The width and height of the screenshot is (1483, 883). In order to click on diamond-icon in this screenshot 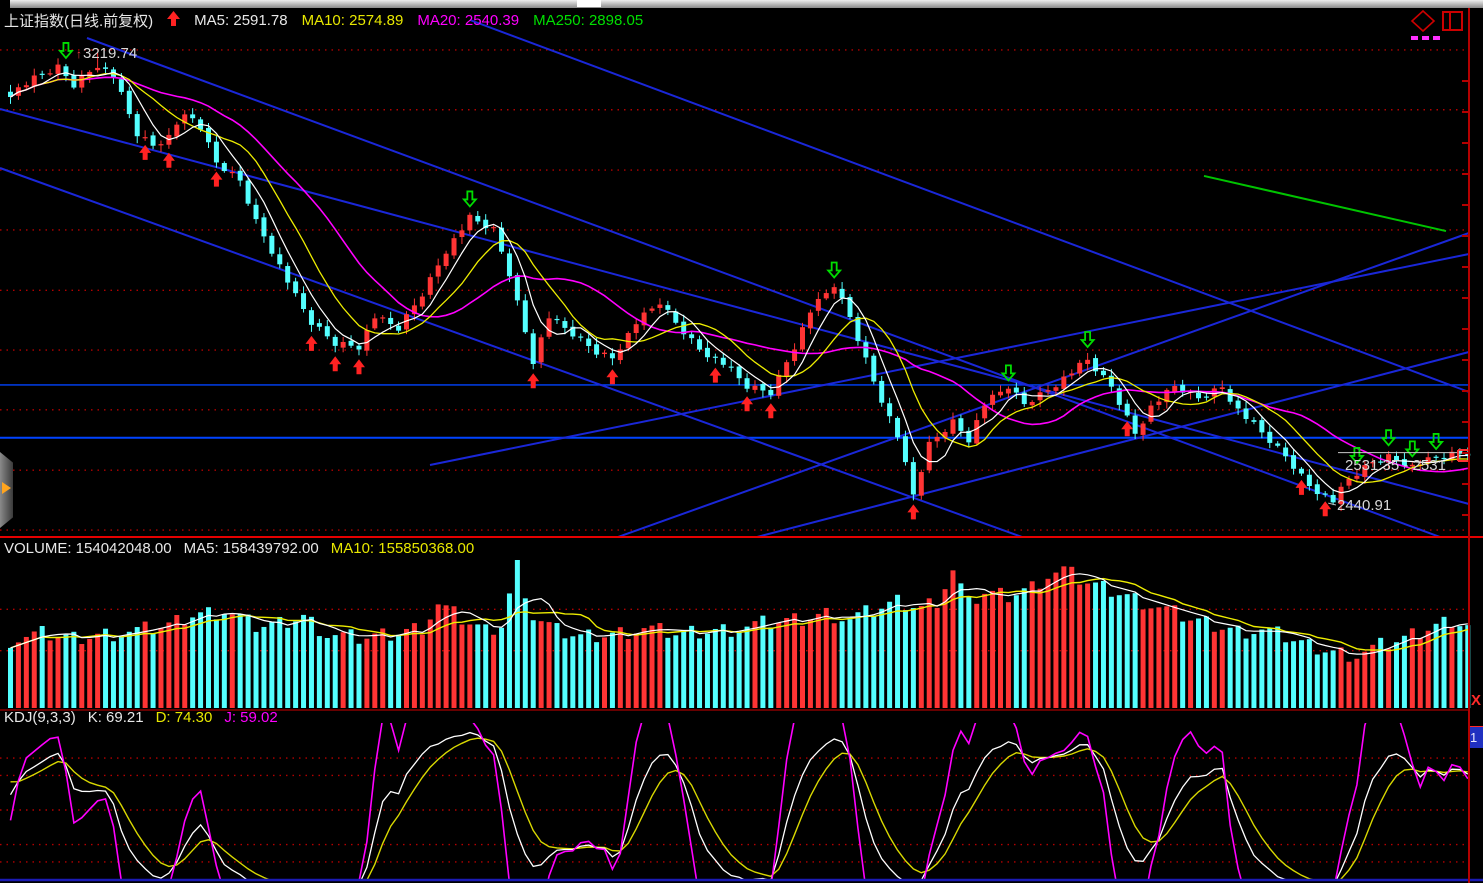, I will do `click(1423, 21)`.